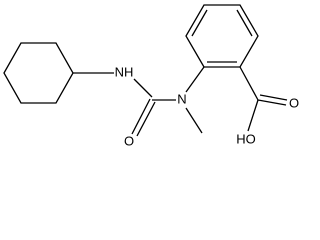 This screenshot has width=320, height=240. What do you see at coordinates (38, 73) in the screenshot?
I see `cyclohexane-ring` at bounding box center [38, 73].